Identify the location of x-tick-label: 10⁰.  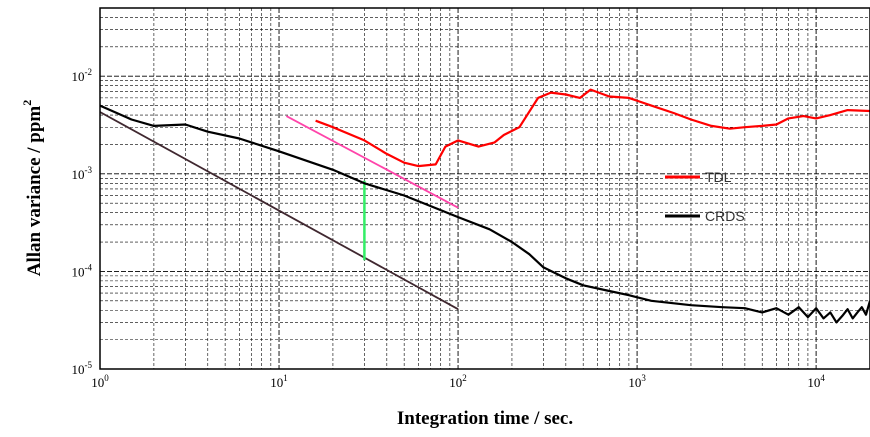
(100, 381).